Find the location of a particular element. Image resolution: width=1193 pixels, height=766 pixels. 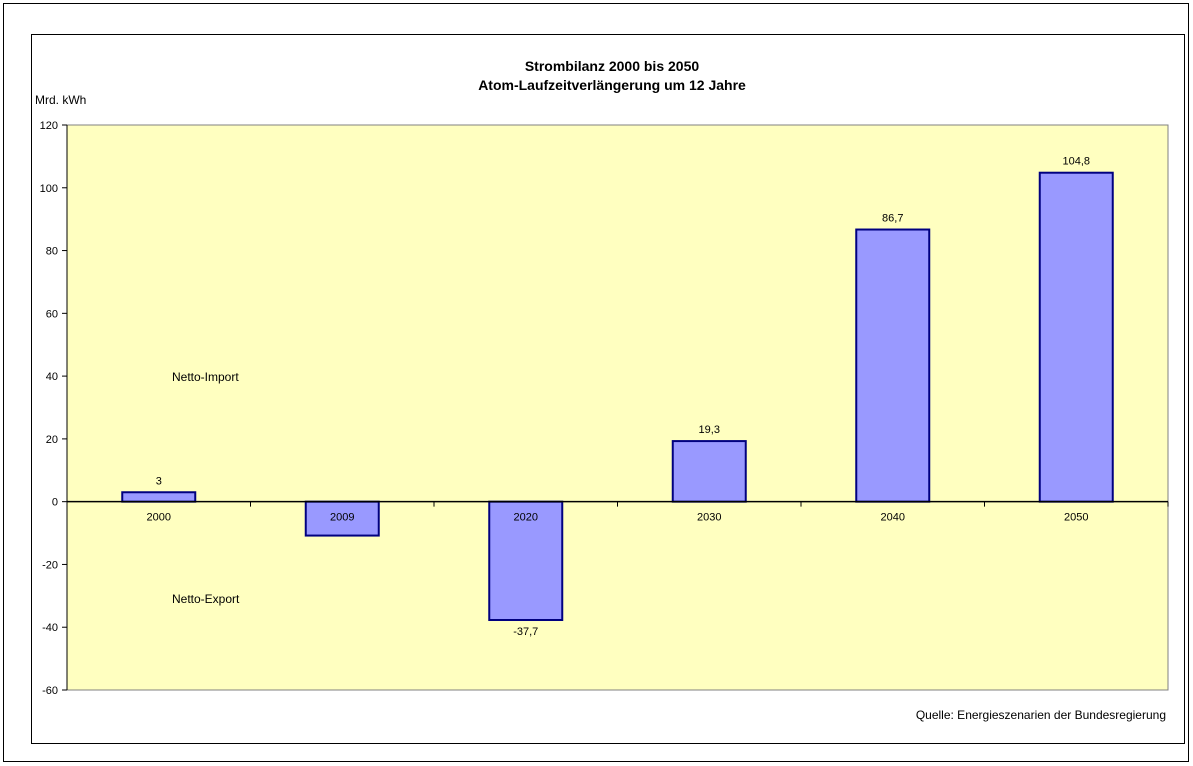

data-label: 19,3 is located at coordinates (709, 430).